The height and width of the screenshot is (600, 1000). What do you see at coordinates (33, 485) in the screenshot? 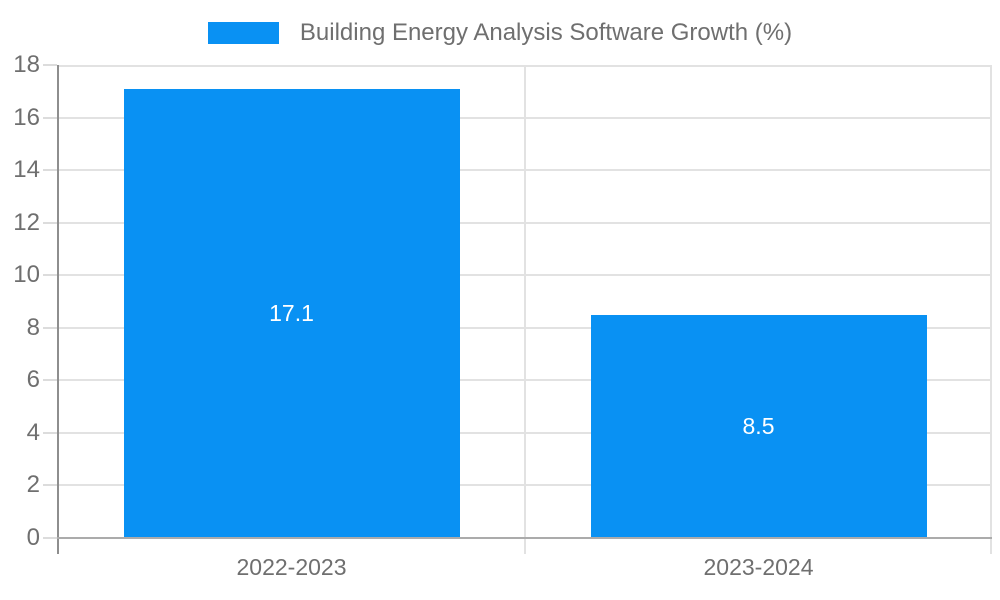
I see `y-axis-tick-label: 2` at bounding box center [33, 485].